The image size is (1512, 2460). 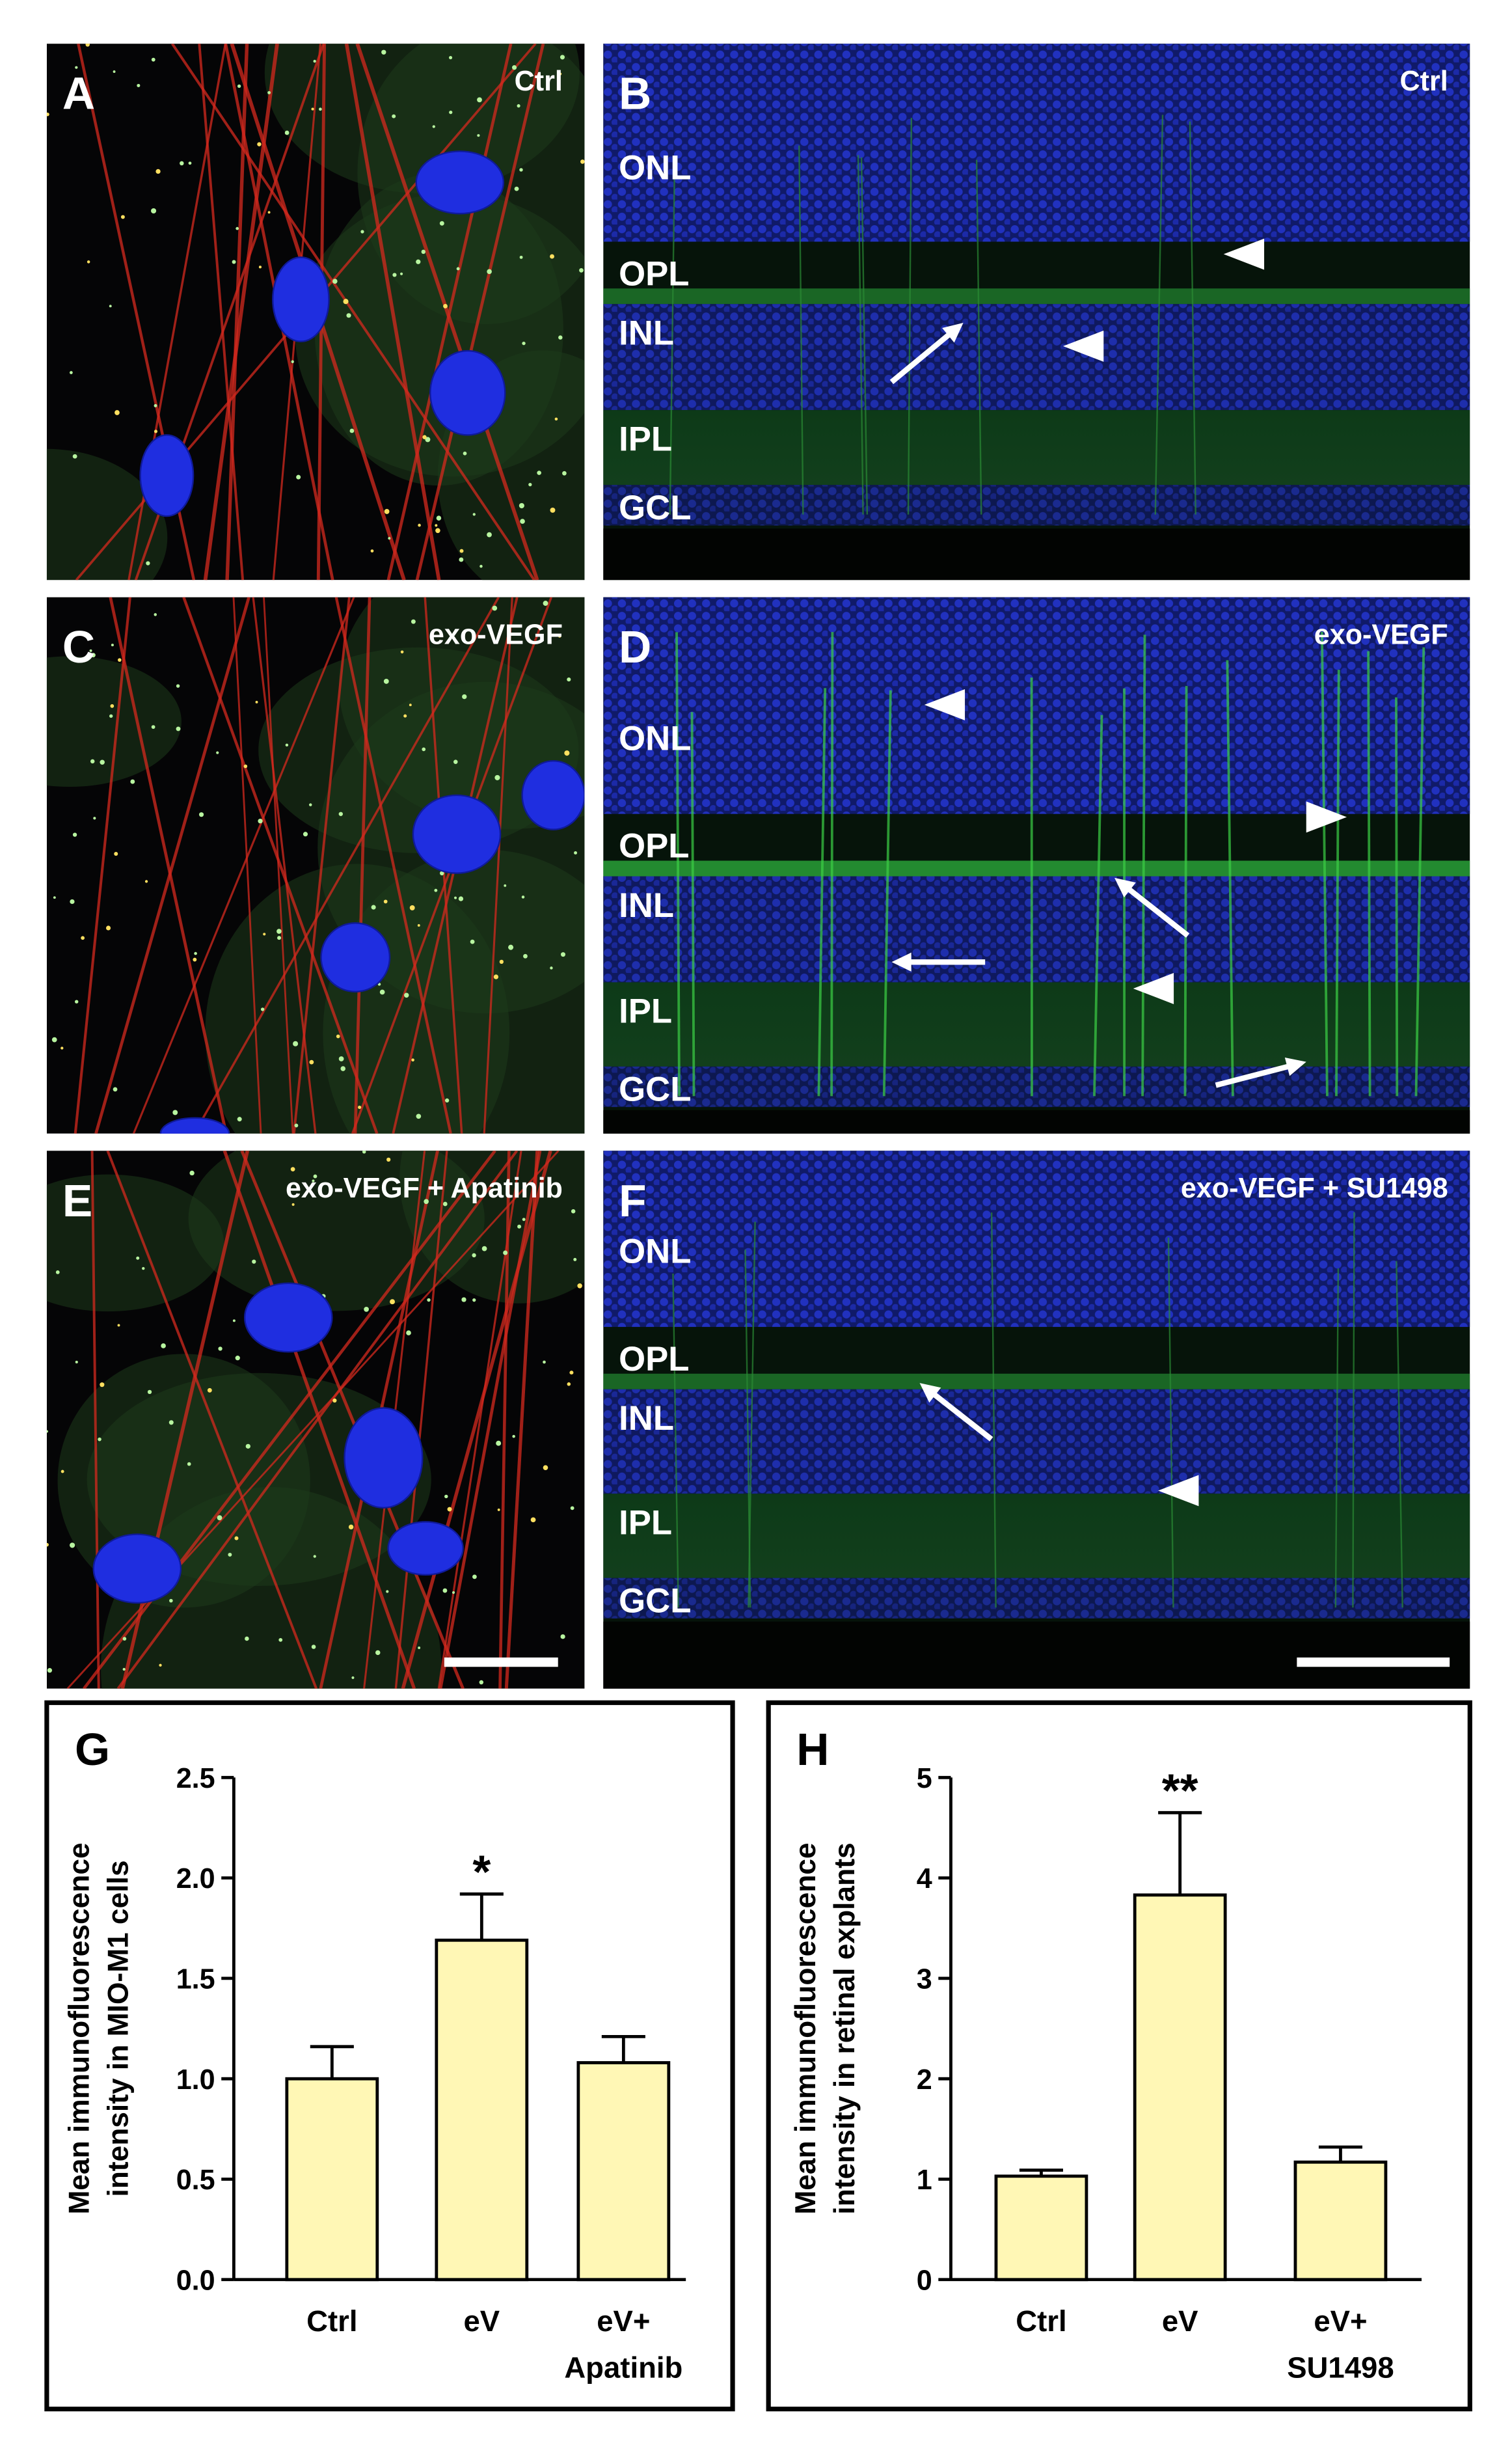 What do you see at coordinates (655, 1601) in the screenshot?
I see `layer-label: GCL` at bounding box center [655, 1601].